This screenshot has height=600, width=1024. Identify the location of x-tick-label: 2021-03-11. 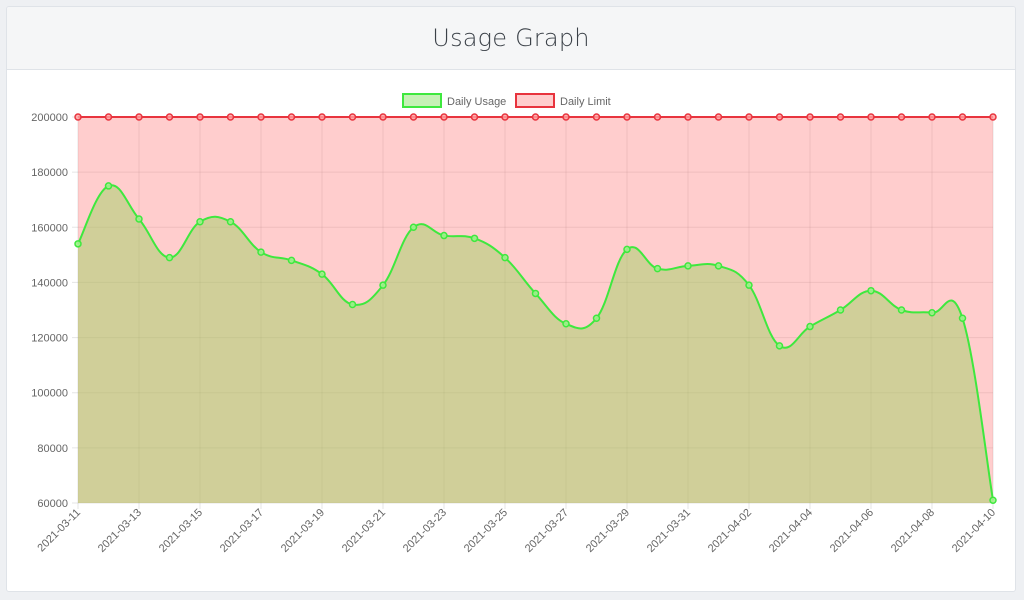
(59, 531).